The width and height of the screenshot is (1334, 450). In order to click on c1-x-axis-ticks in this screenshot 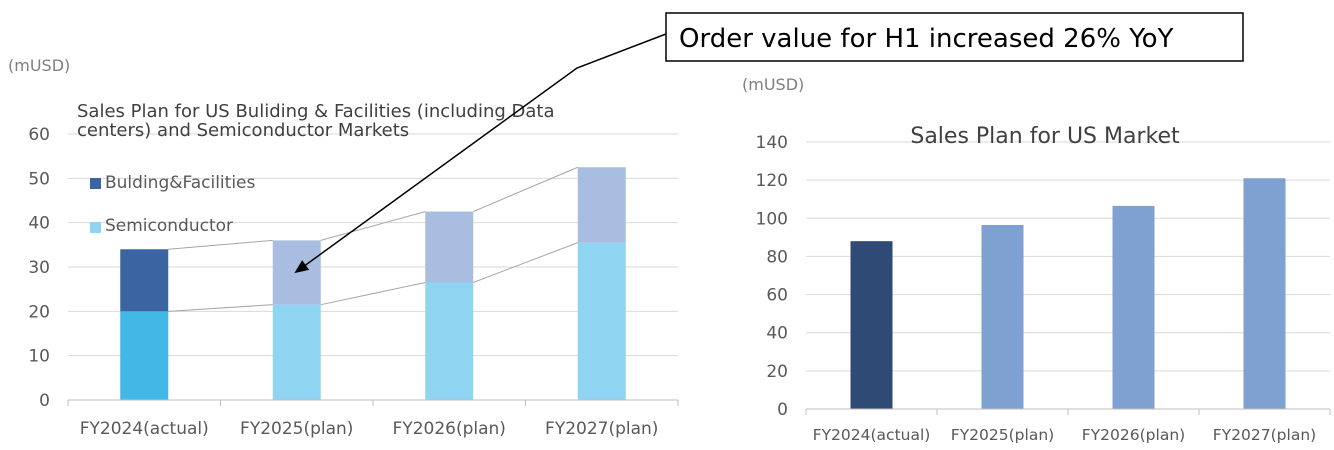, I will do `click(373, 403)`.